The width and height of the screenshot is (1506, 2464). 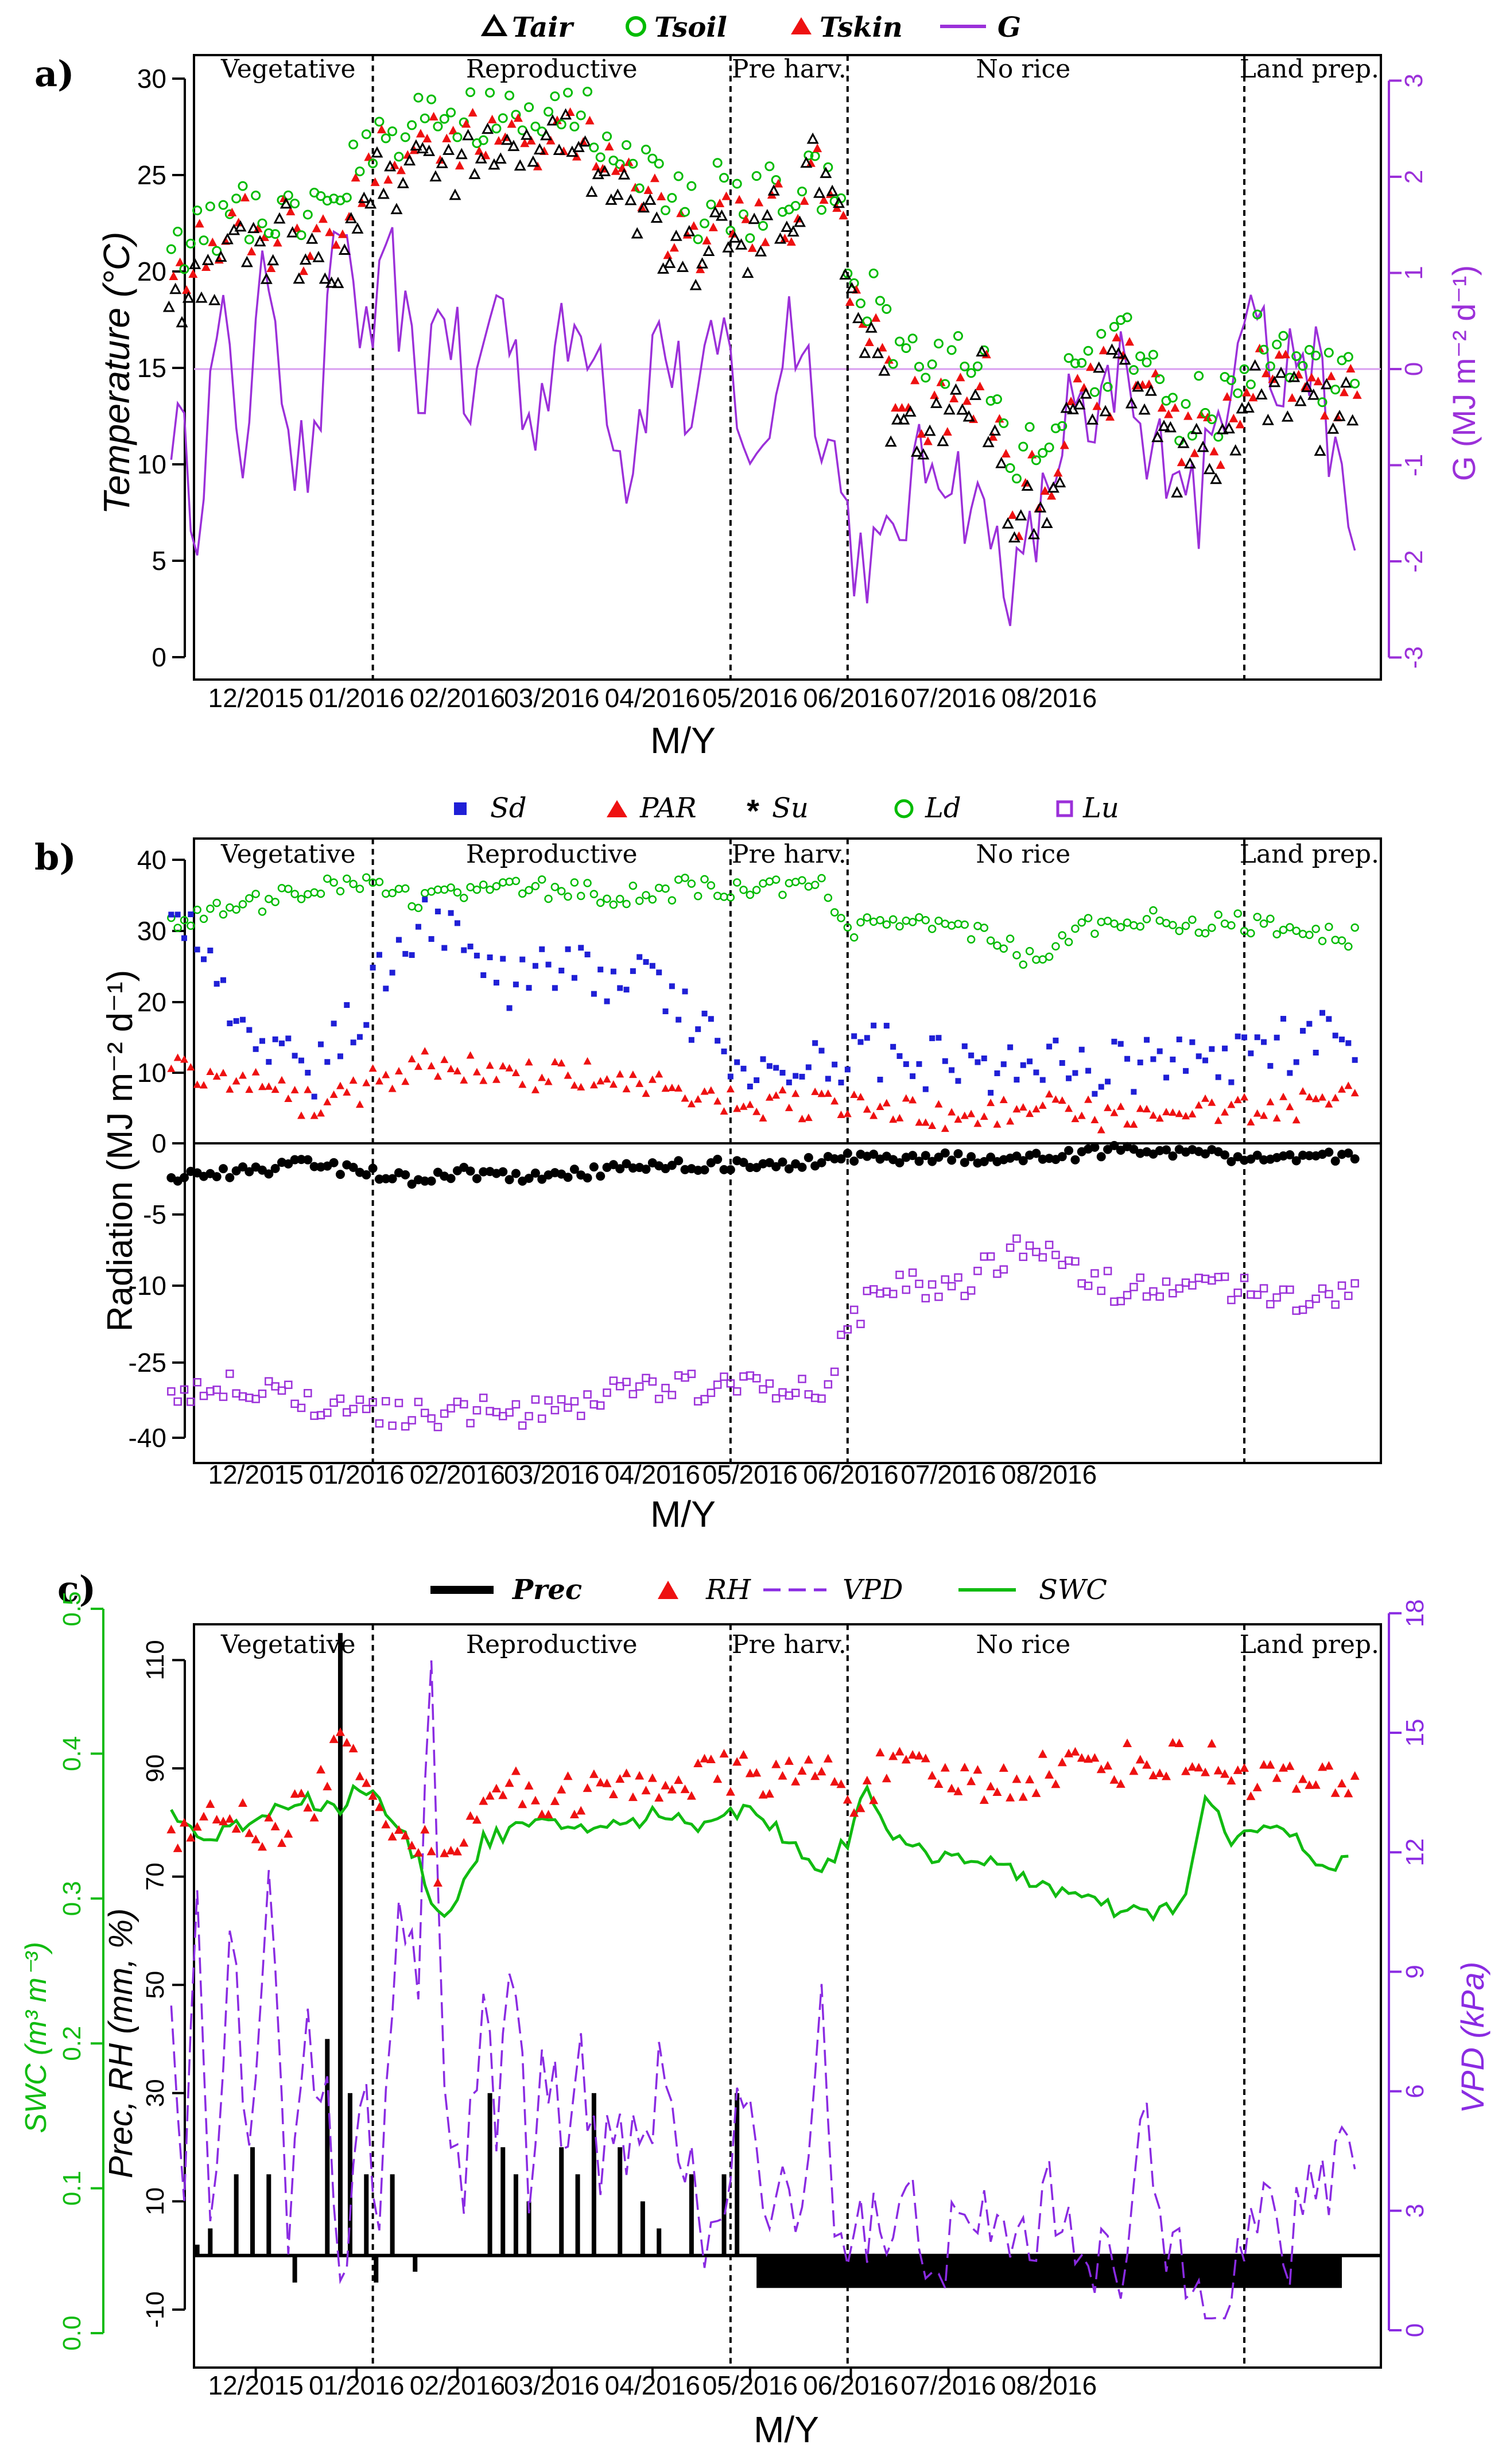 What do you see at coordinates (750, 698) in the screenshot?
I see `x-tick-label: 05/2016` at bounding box center [750, 698].